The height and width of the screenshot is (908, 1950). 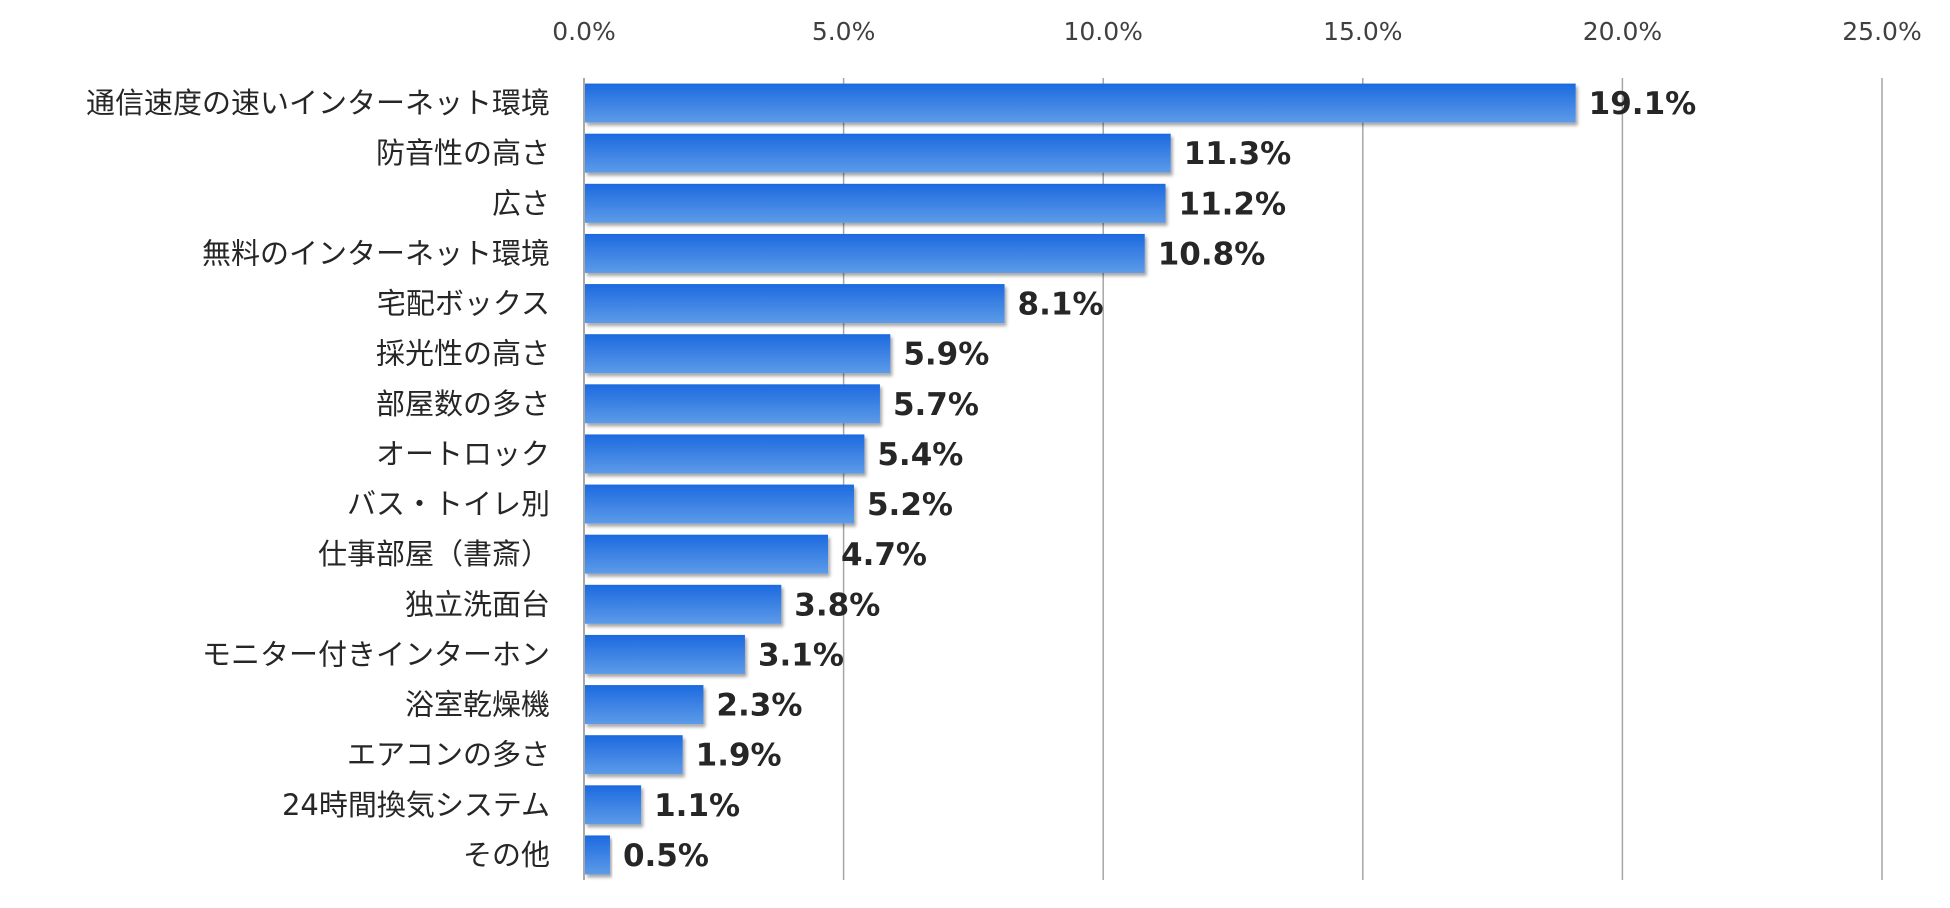 I want to click on category-label: モニター付きインターホン, so click(x=376, y=654).